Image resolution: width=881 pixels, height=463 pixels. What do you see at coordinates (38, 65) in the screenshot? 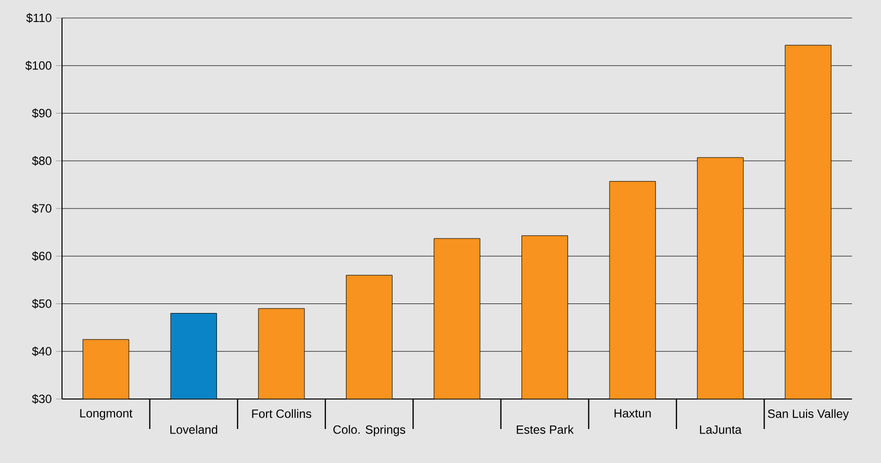
I see `y-tick-label: $100` at bounding box center [38, 65].